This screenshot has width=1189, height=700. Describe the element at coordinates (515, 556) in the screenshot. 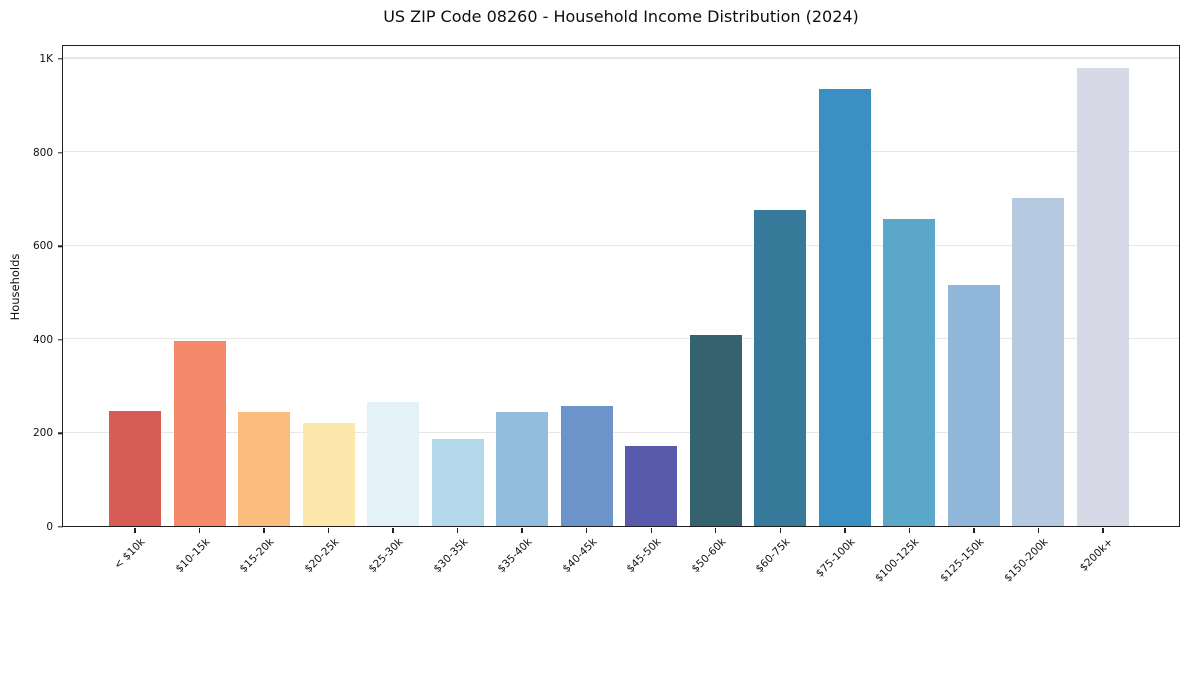

I see `x-tick-label-$35-40k: $35-40k` at that location.